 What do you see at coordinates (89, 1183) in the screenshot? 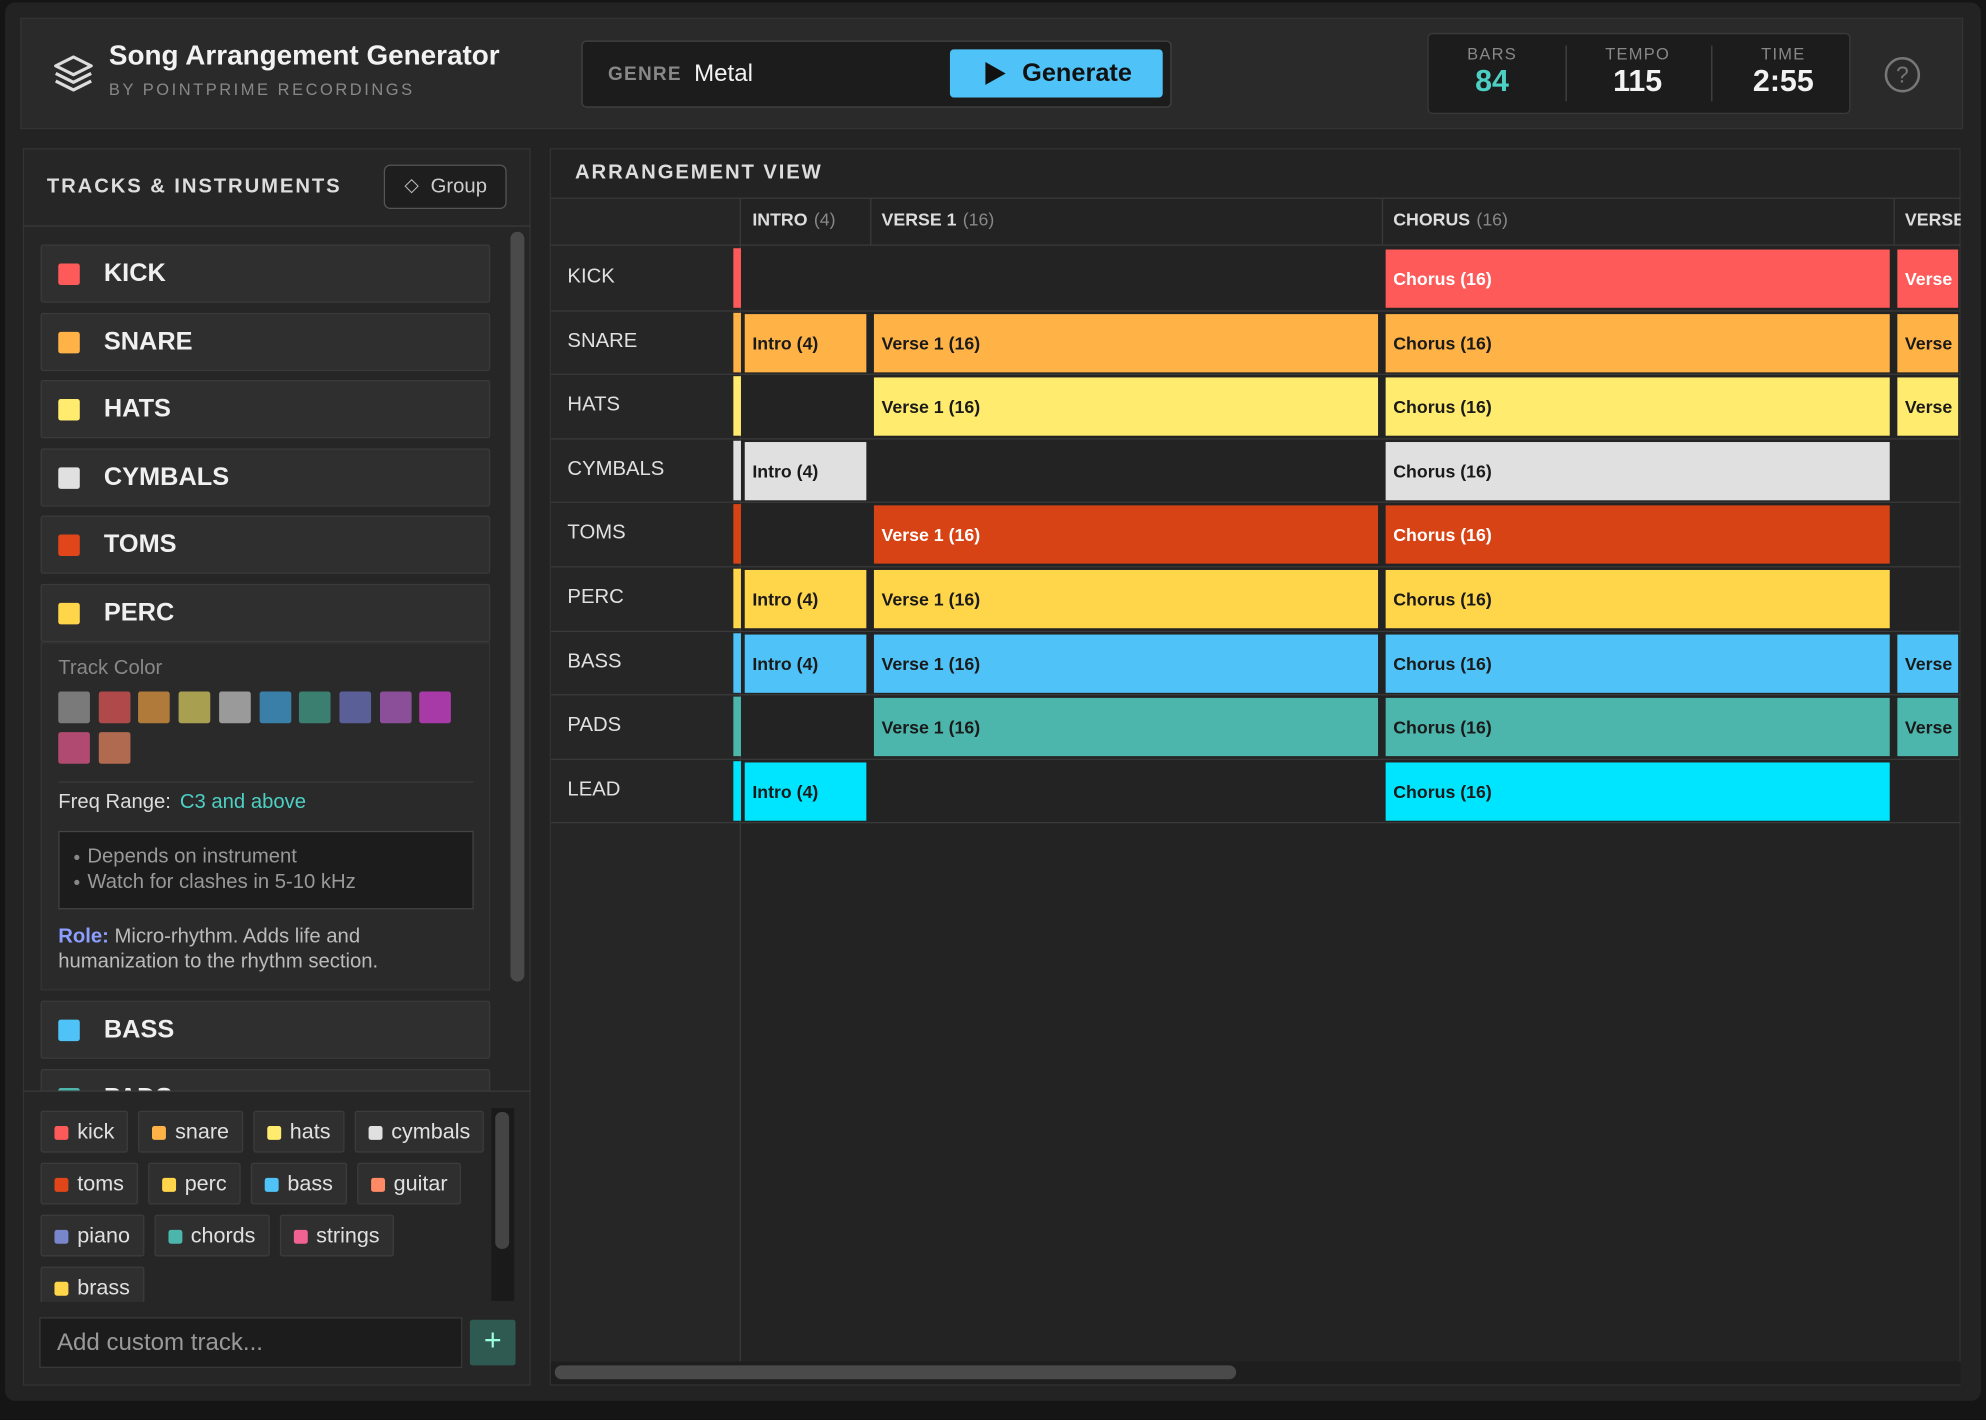
I see `track-tag: toms` at bounding box center [89, 1183].